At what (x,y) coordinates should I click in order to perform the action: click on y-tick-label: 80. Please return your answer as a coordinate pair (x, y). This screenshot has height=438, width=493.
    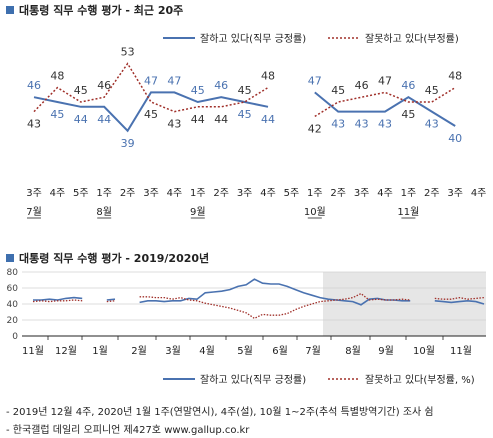
    Looking at the image, I should click on (13, 273).